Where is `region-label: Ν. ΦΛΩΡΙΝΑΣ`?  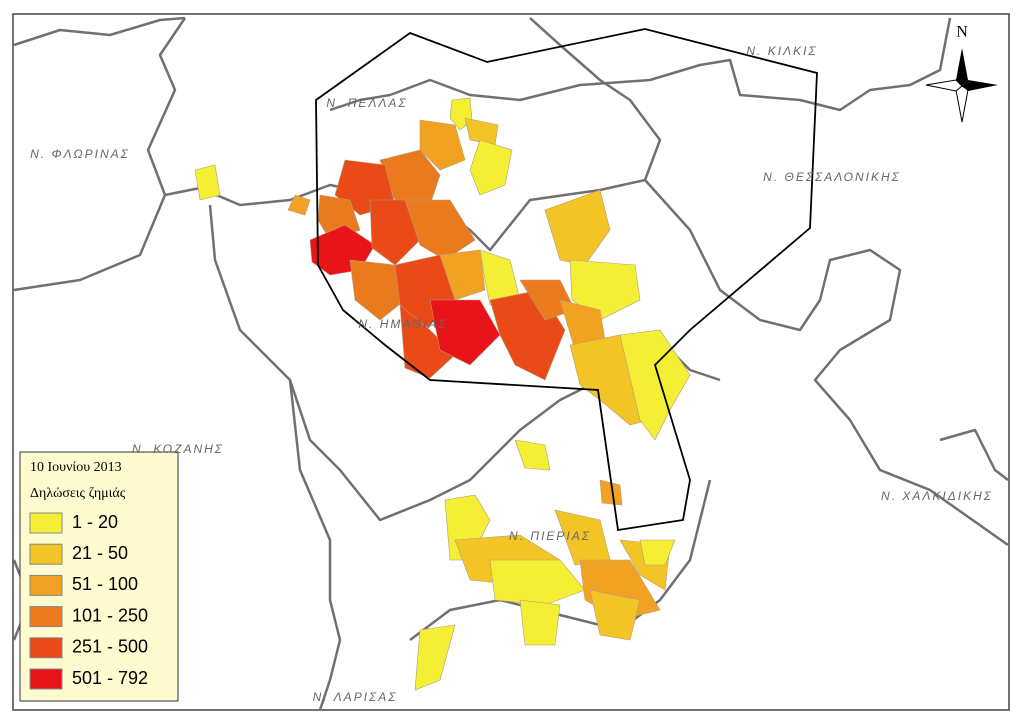 region-label: Ν. ΦΛΩΡΙΝΑΣ is located at coordinates (80, 154).